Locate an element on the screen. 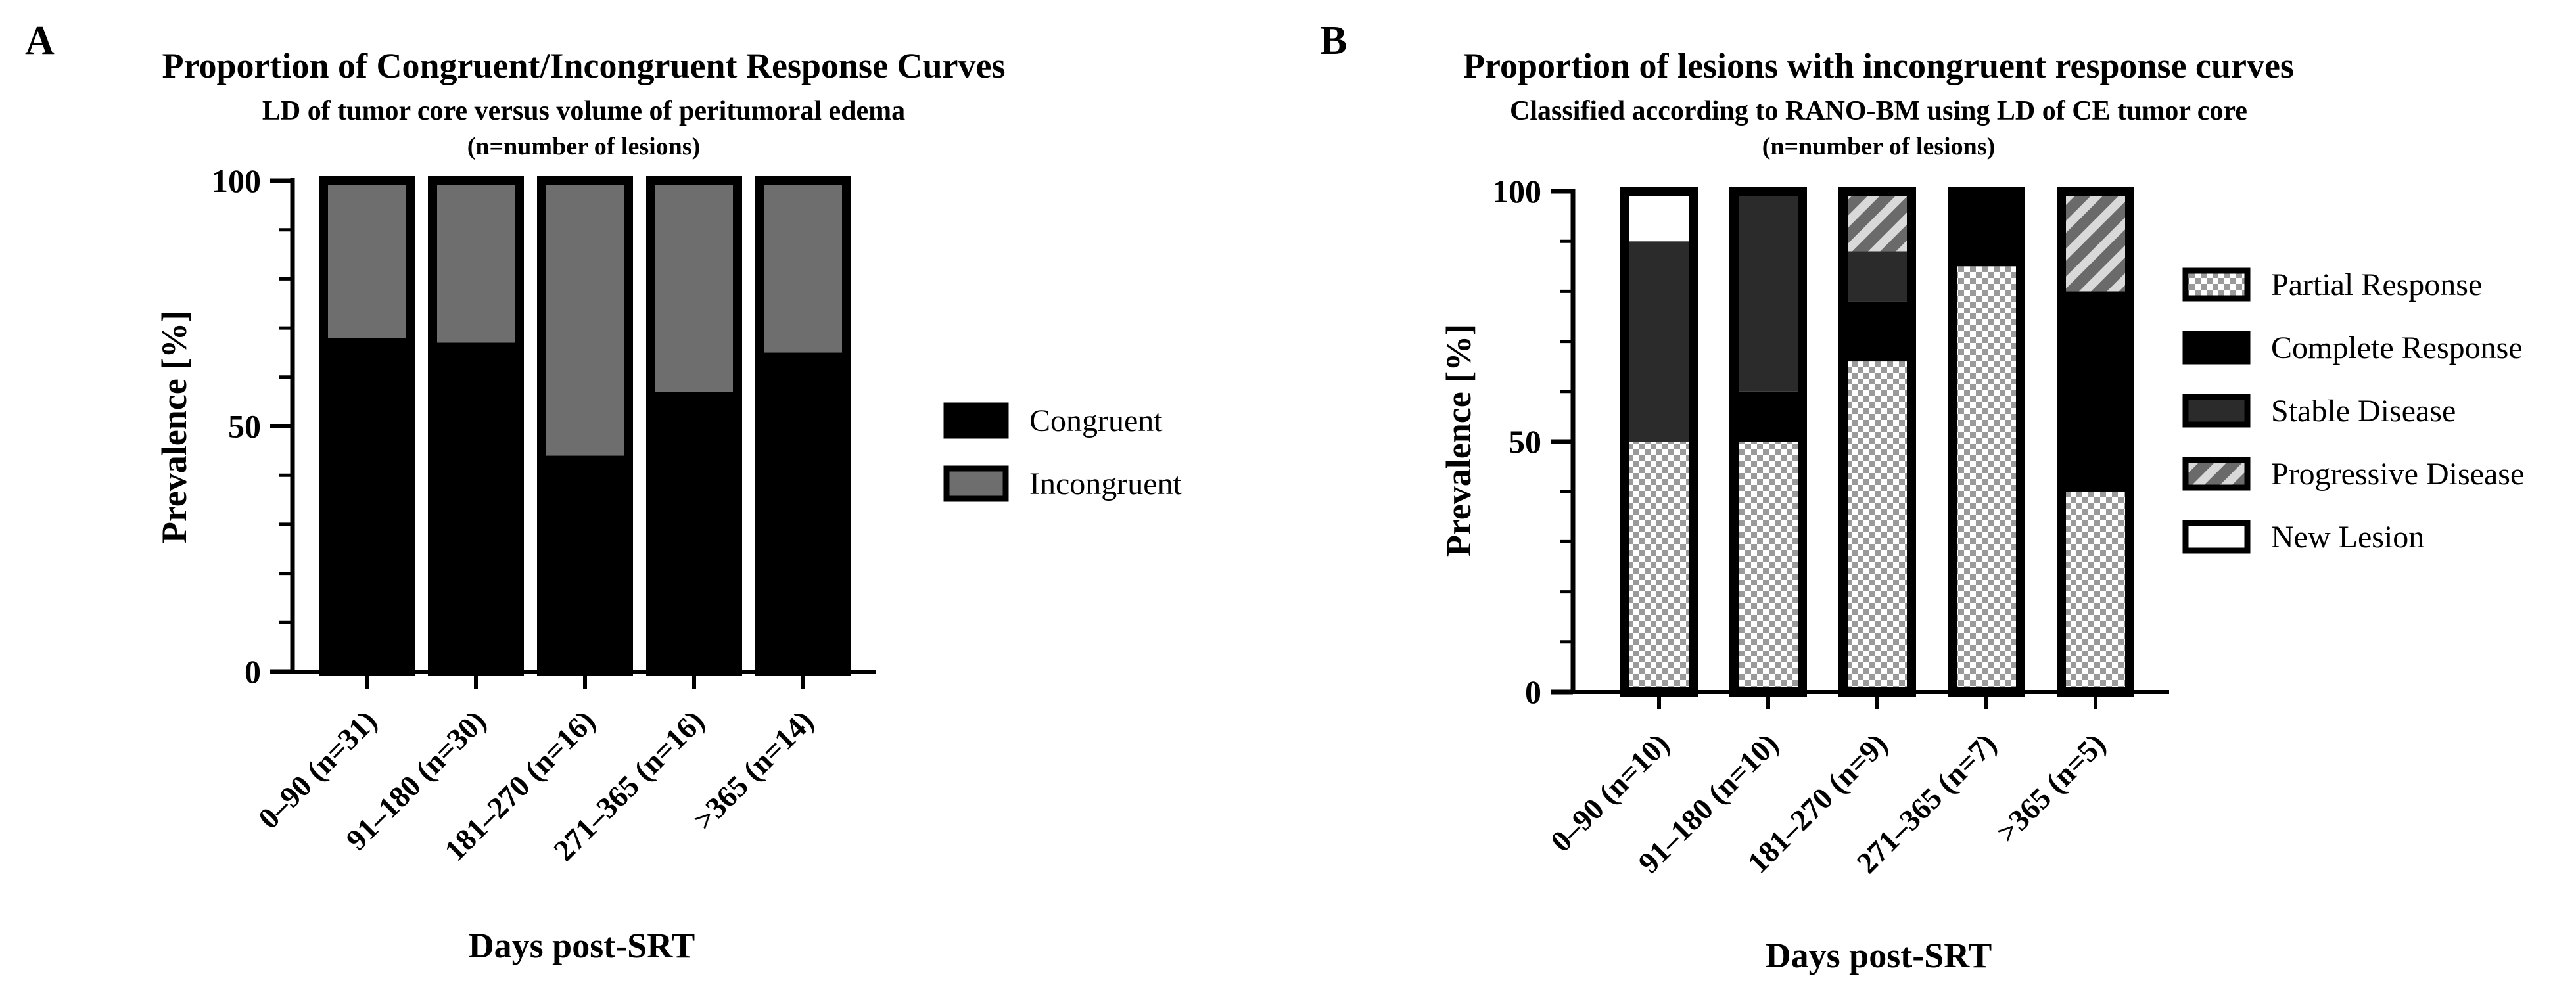 The height and width of the screenshot is (987, 2576). panel-a-legend-swatch-congruent is located at coordinates (976, 421).